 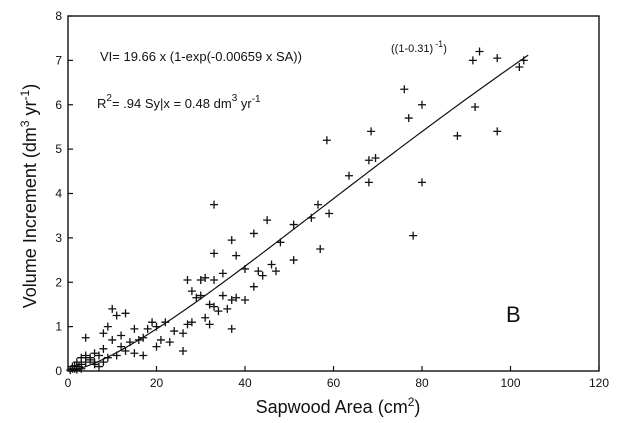 What do you see at coordinates (30, 87) in the screenshot?
I see `y-axis-title-end: )` at bounding box center [30, 87].